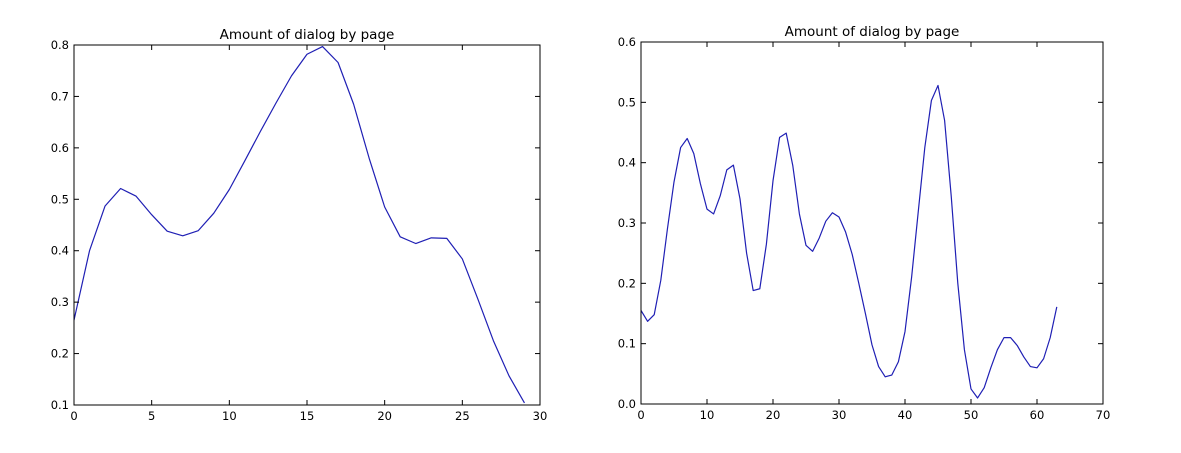  What do you see at coordinates (627, 42) in the screenshot?
I see `chart-right-ytick-label: 0.6` at bounding box center [627, 42].